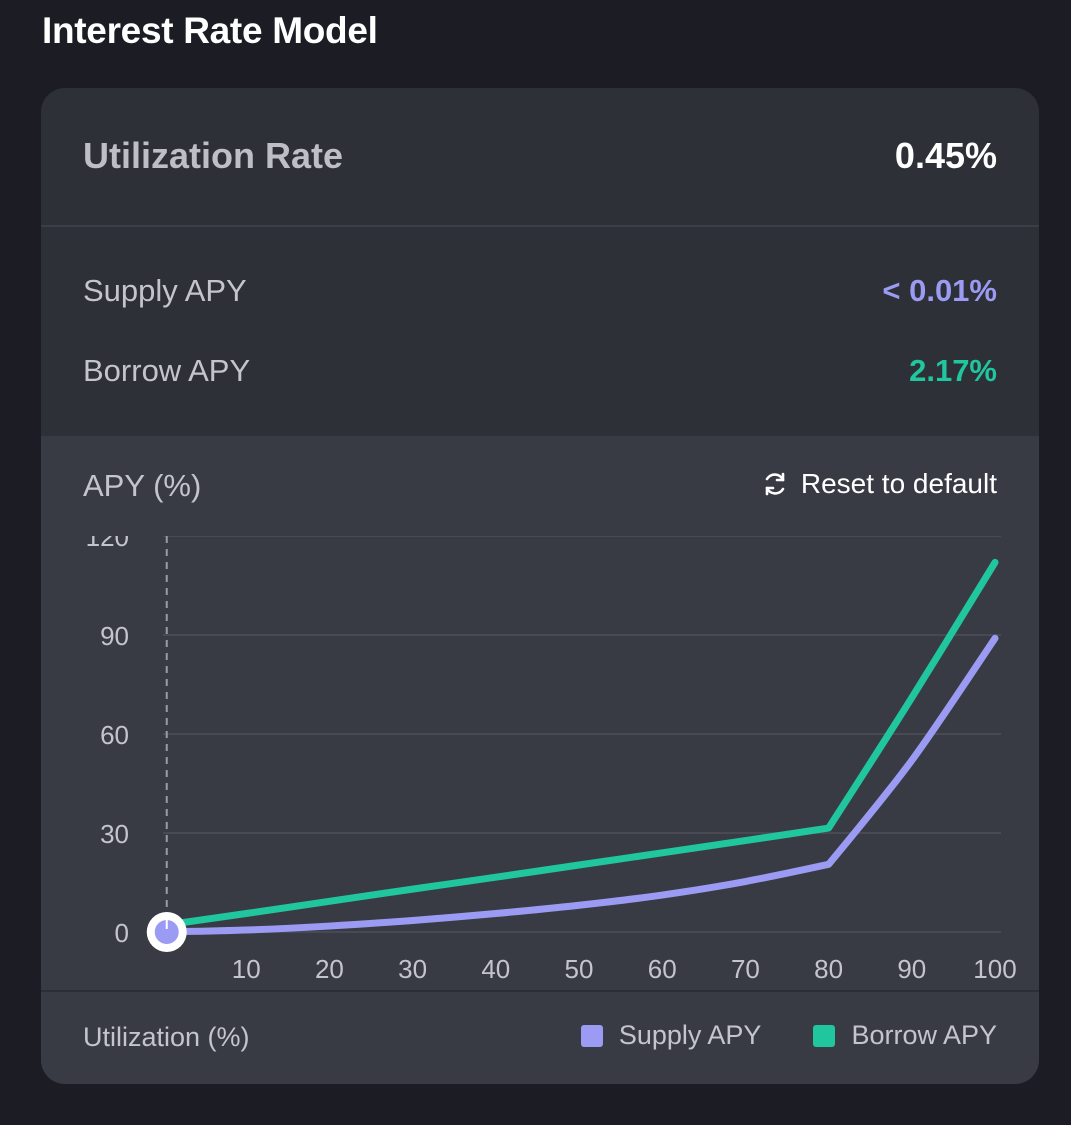  What do you see at coordinates (662, 969) in the screenshot?
I see `x-tick-label-60: 60` at bounding box center [662, 969].